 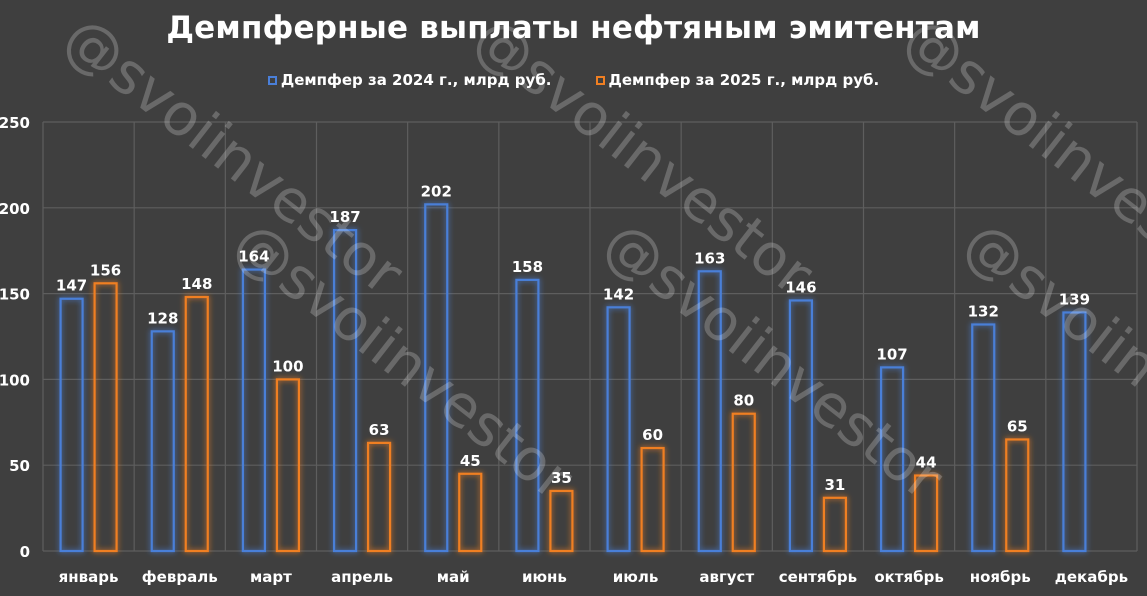 I want to click on y-tick-label: 250, so click(x=15, y=123).